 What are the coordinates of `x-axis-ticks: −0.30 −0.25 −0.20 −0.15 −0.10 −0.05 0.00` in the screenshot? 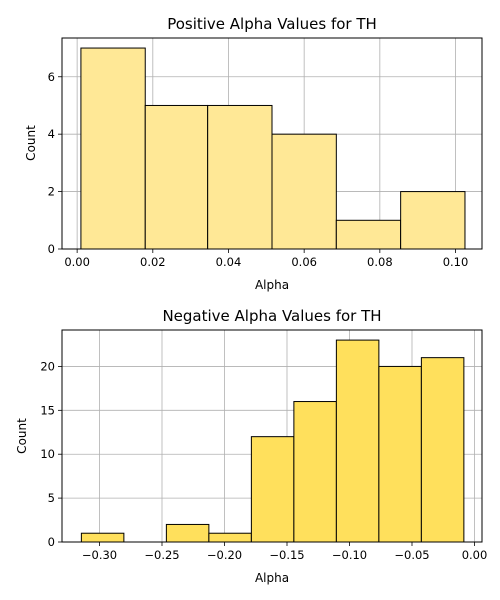 It's located at (284, 552).